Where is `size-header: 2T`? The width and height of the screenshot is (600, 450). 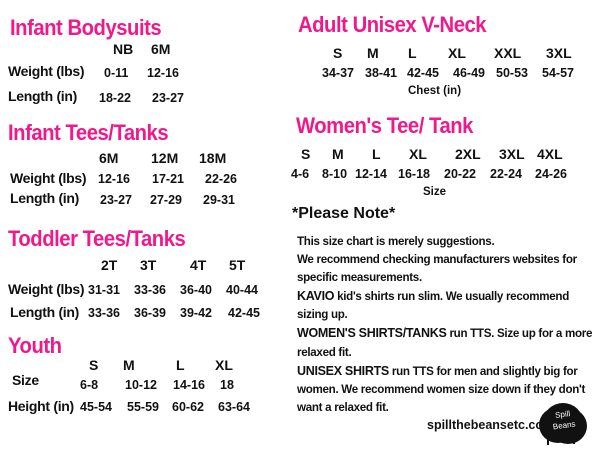
size-header: 2T is located at coordinates (109, 265).